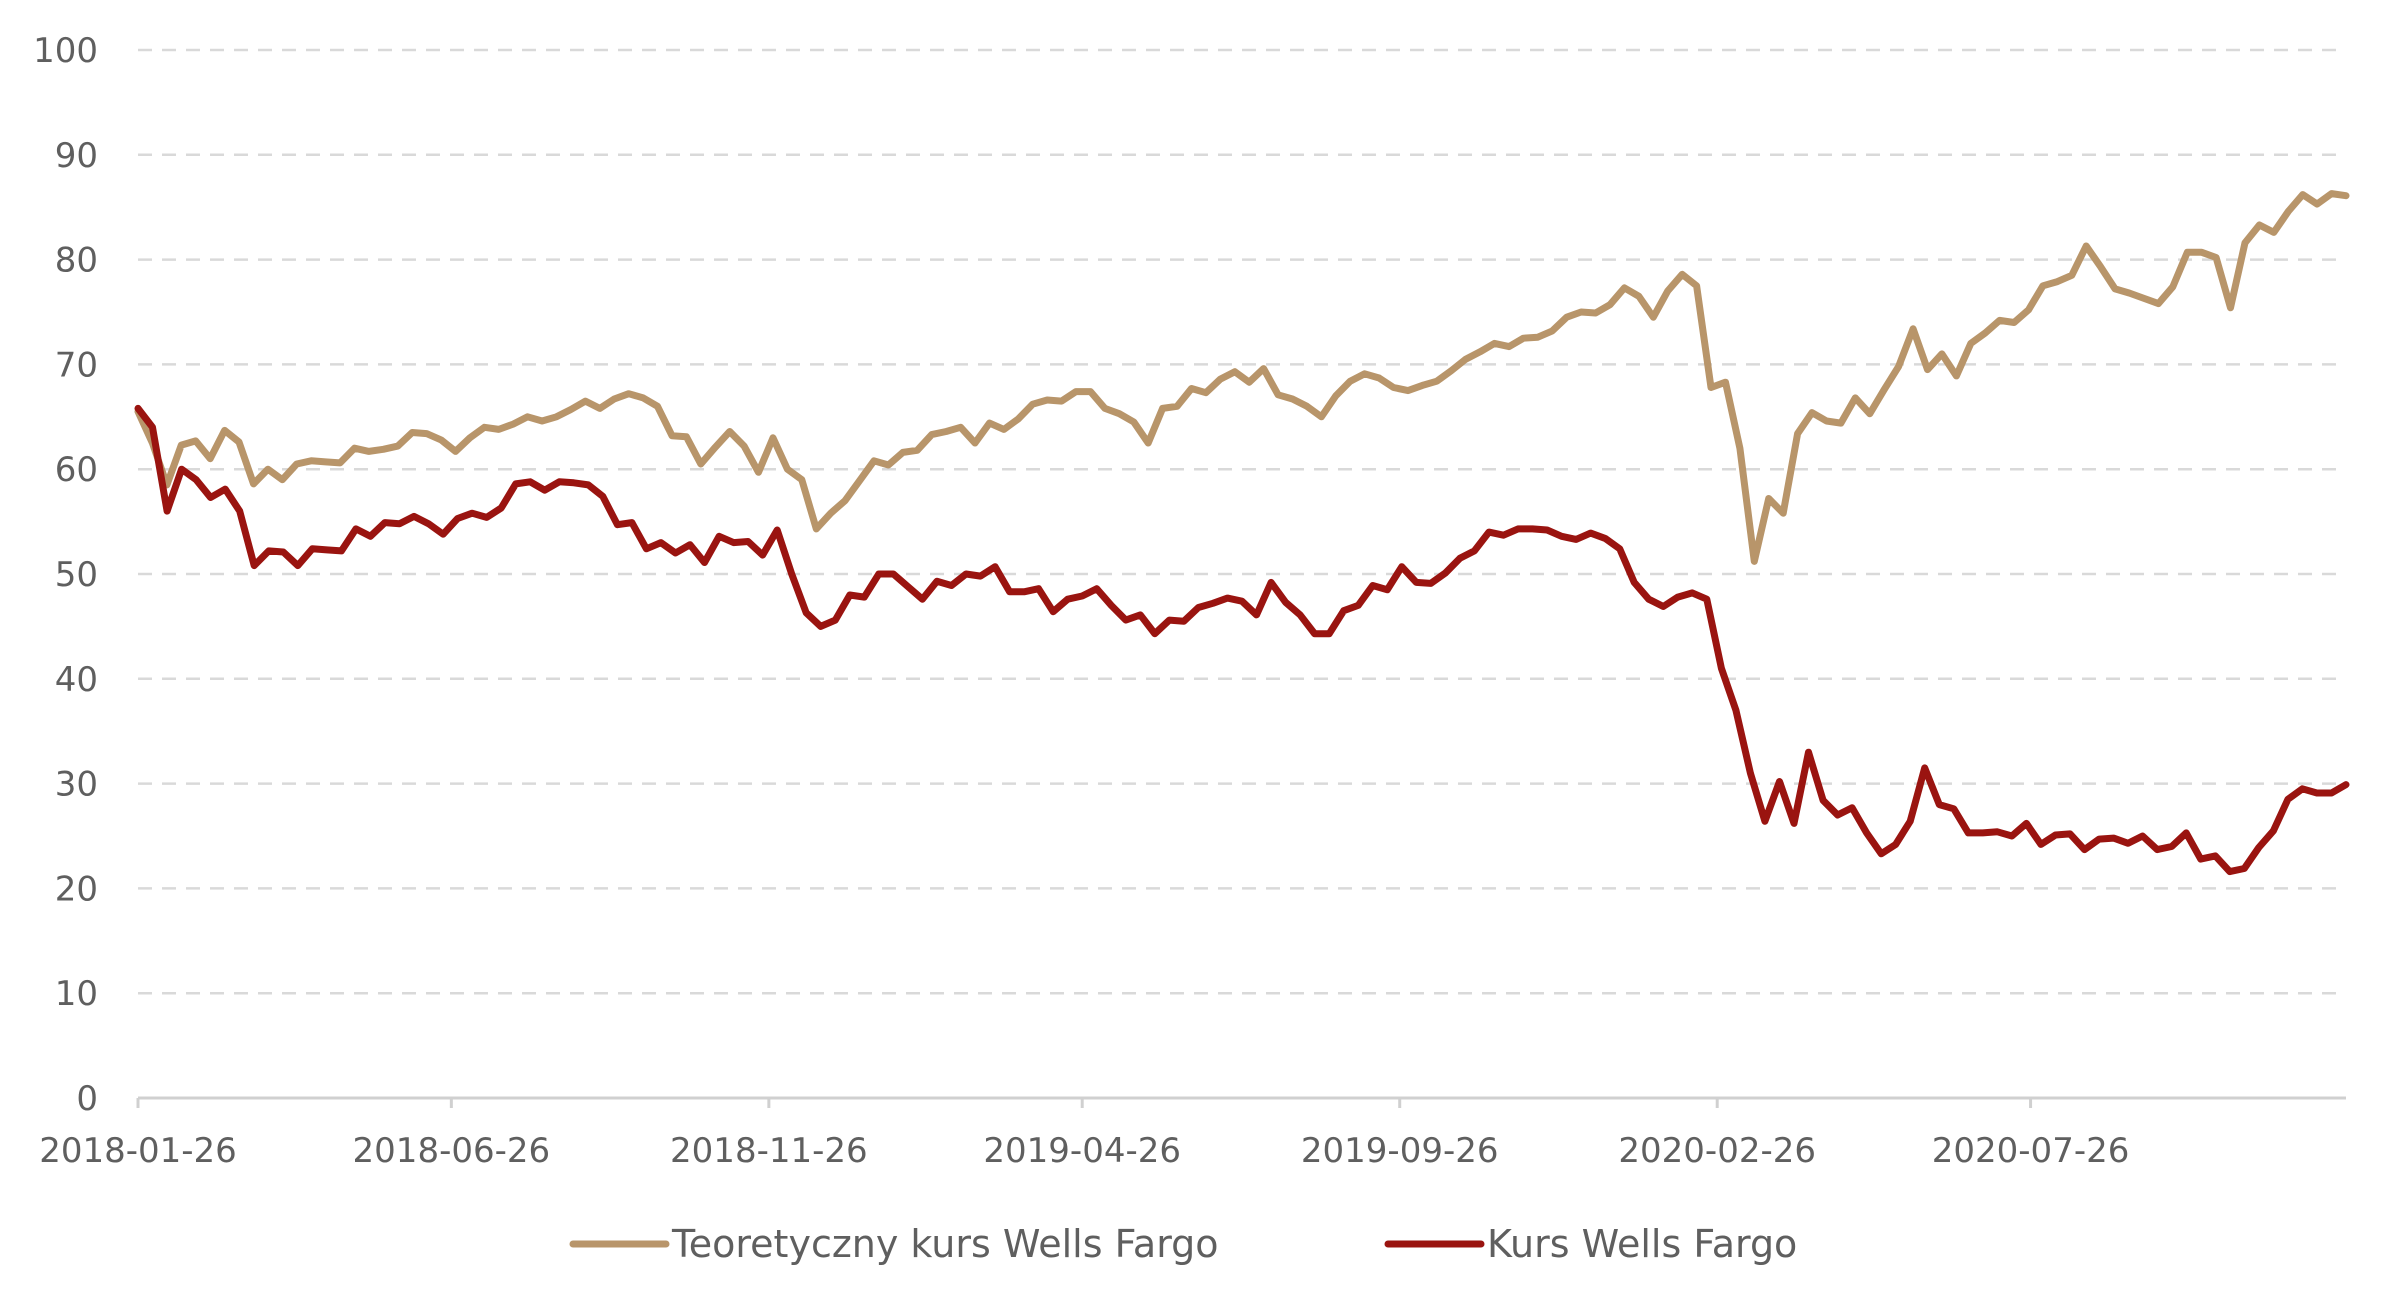 Image resolution: width=2382 pixels, height=1303 pixels. What do you see at coordinates (945, 1244) in the screenshot?
I see `legend-label-theoretical: Teoretyczny kurs Wells Fargo` at bounding box center [945, 1244].